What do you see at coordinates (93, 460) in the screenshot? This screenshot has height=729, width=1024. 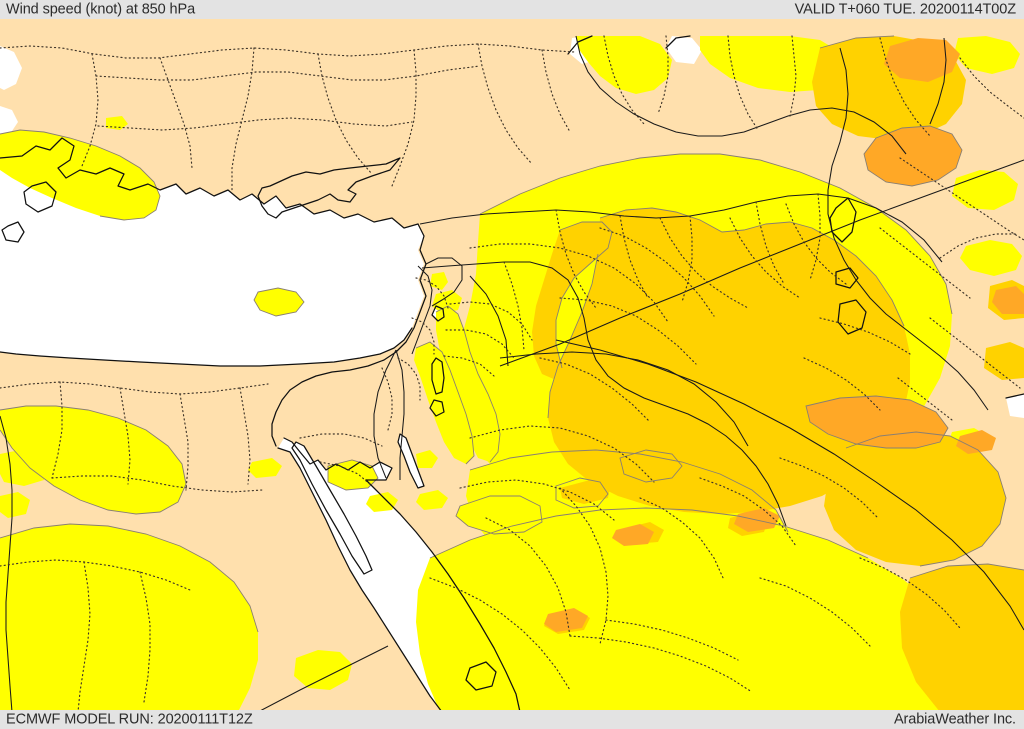 I see `region-yellow-med-southwest` at bounding box center [93, 460].